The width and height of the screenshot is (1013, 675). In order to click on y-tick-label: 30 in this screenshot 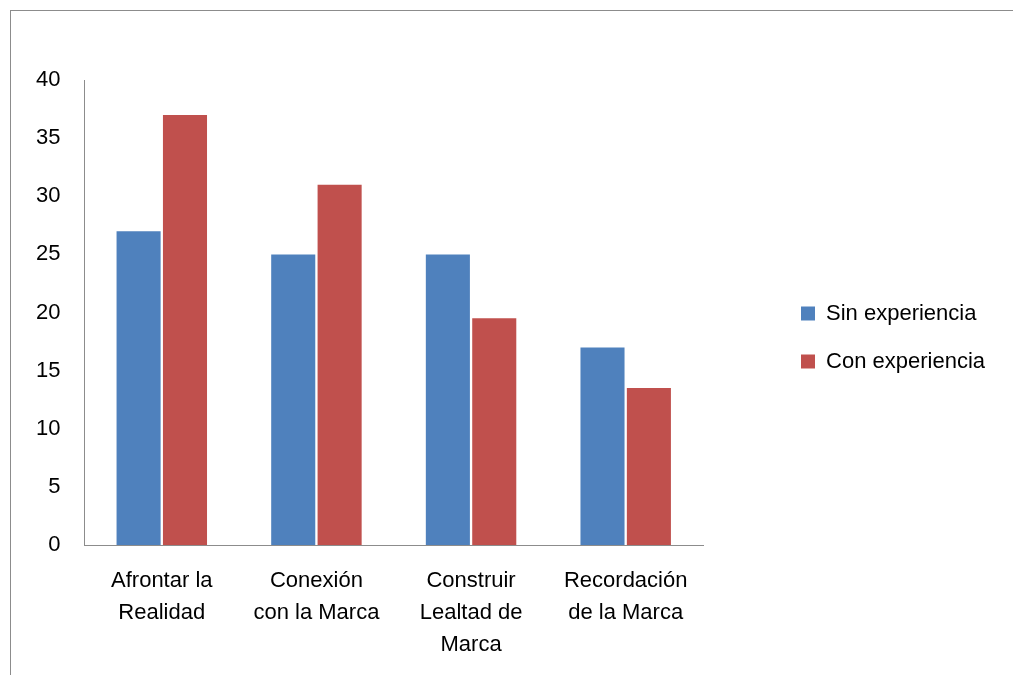, I will do `click(48, 195)`.